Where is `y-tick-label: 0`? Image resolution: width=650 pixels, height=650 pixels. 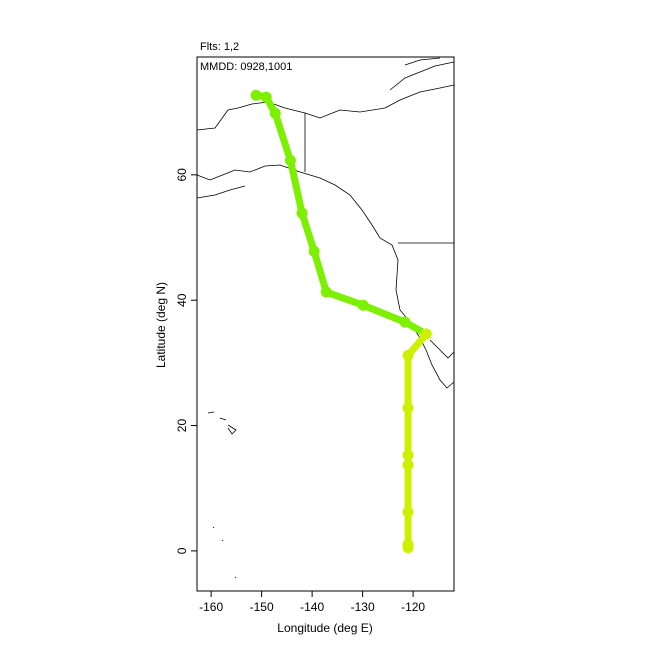 y-tick-label: 0 is located at coordinates (182, 550).